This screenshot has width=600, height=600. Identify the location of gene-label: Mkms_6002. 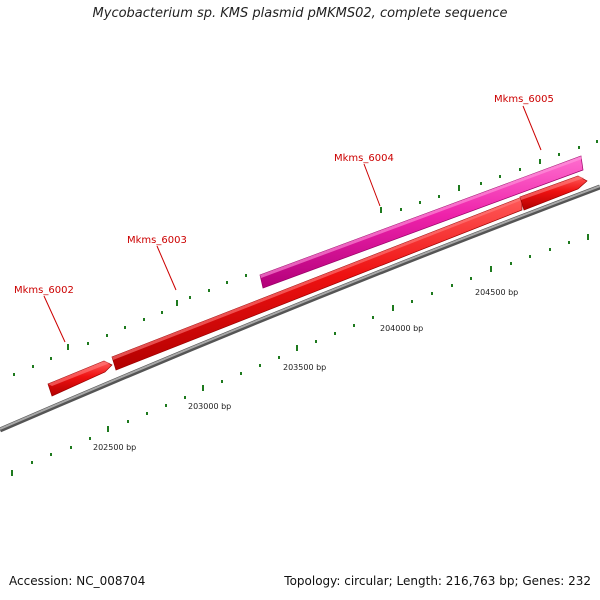
(44, 290).